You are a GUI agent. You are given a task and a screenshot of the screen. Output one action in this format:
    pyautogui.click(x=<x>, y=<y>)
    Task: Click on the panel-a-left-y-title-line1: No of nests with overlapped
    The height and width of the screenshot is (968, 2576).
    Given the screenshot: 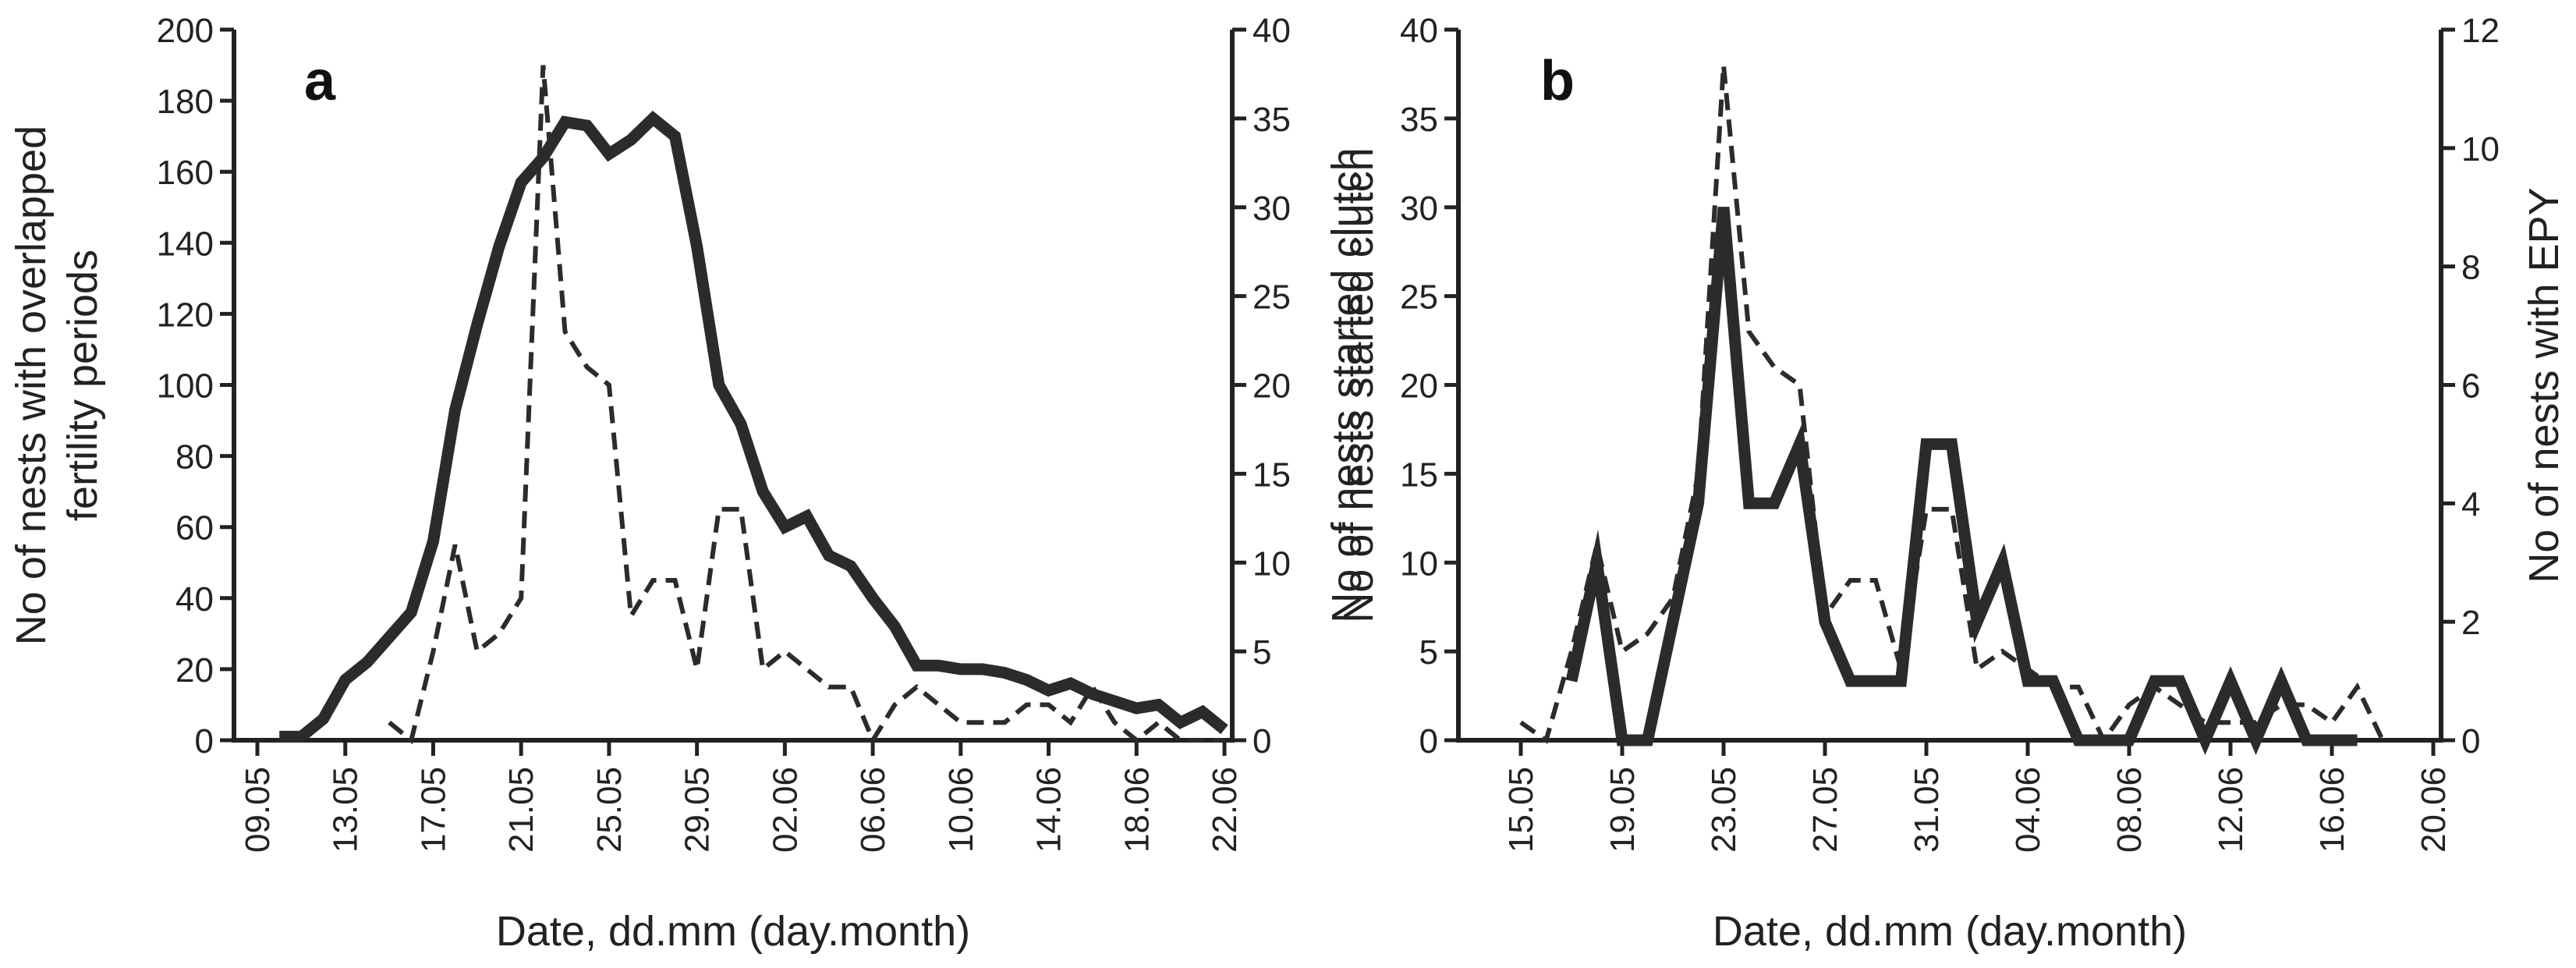 What is the action you would take?
    pyautogui.click(x=31, y=385)
    